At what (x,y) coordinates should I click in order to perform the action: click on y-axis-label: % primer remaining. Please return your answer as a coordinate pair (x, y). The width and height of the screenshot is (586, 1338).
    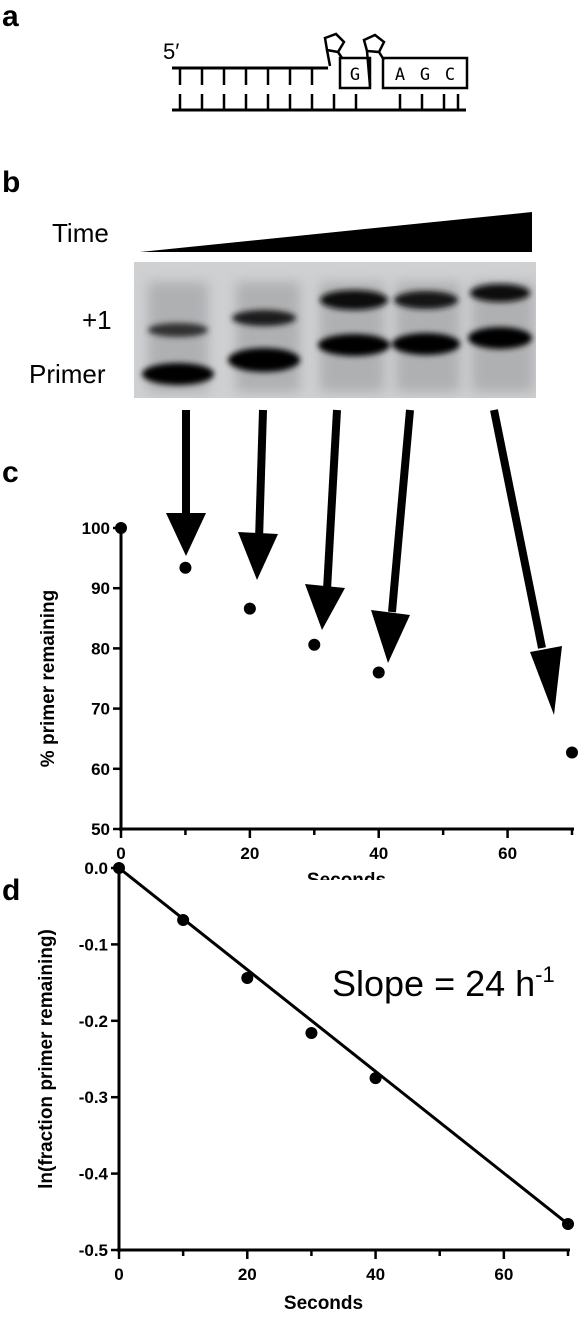
    Looking at the image, I should click on (48, 678).